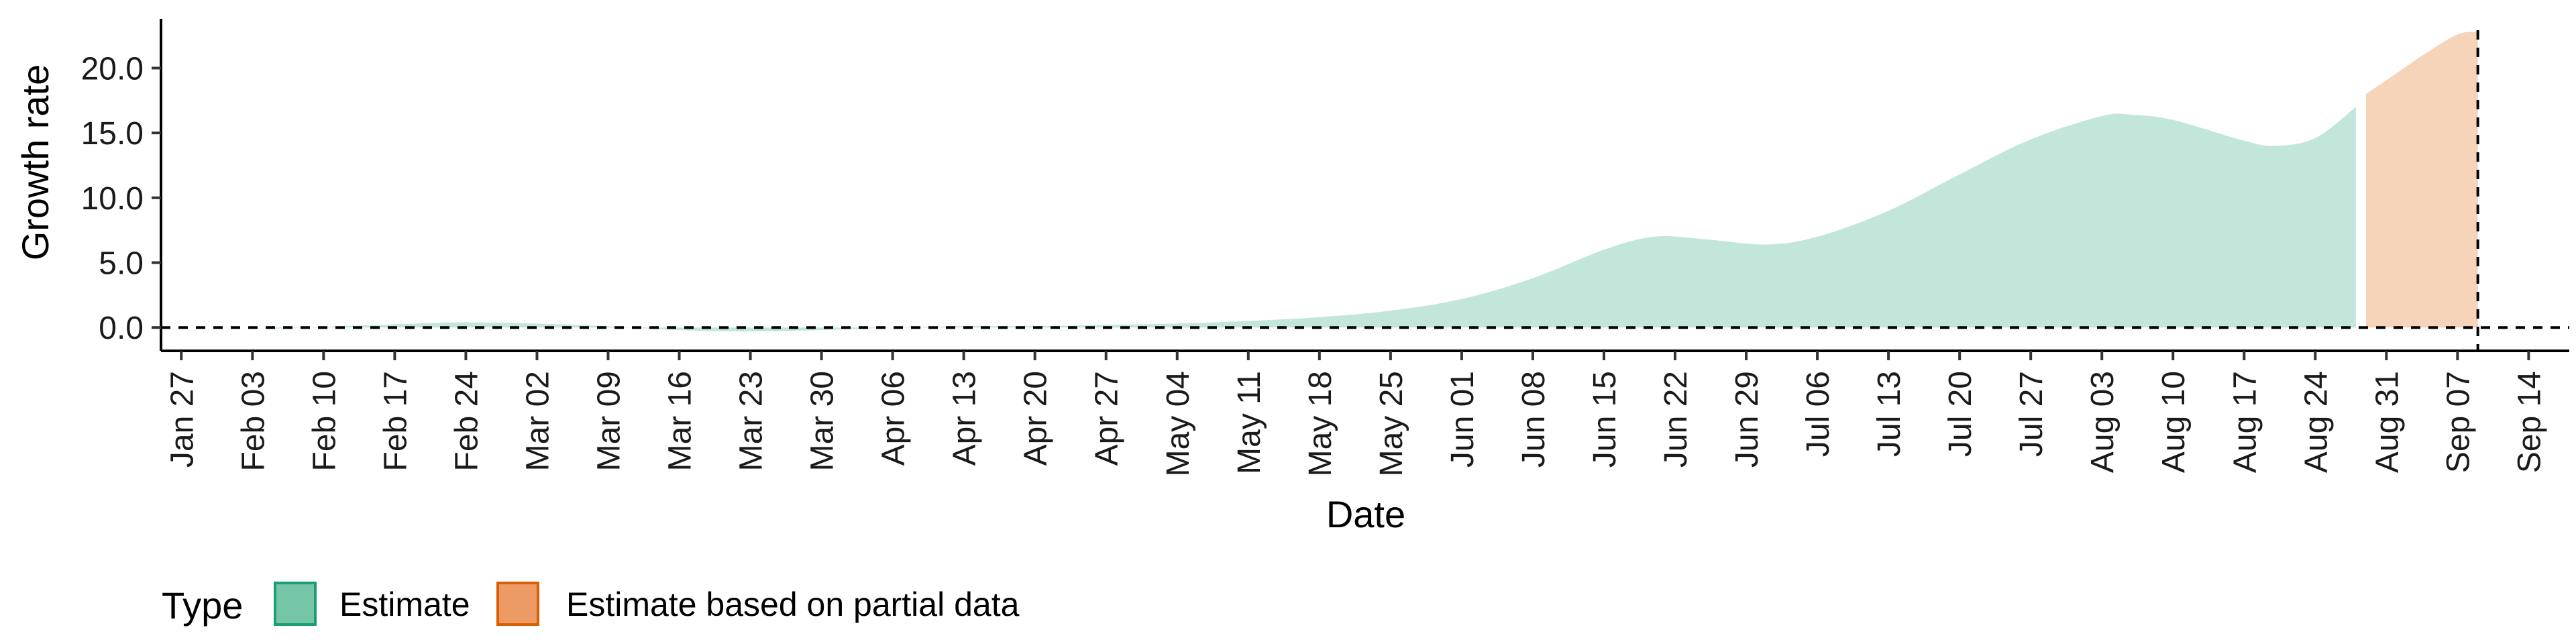  Describe the element at coordinates (2458, 422) in the screenshot. I see `x-tick-label: Sep 07` at that location.